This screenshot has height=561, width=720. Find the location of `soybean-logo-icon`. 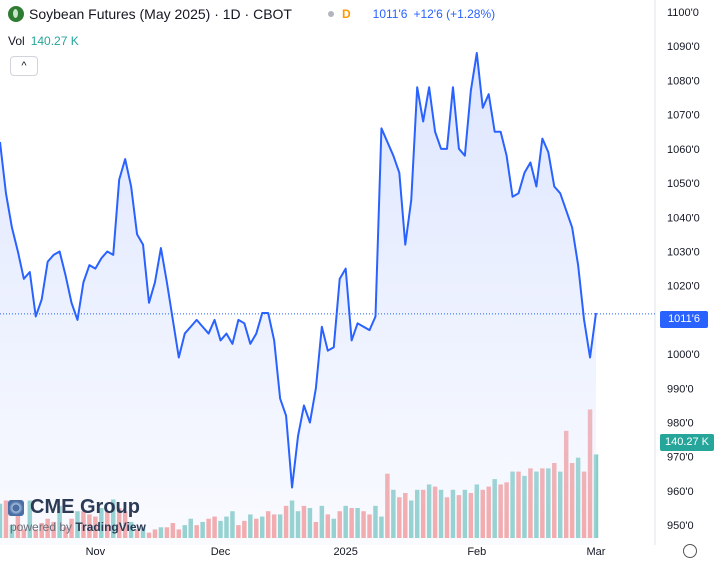

soybean-logo-icon is located at coordinates (16, 14).